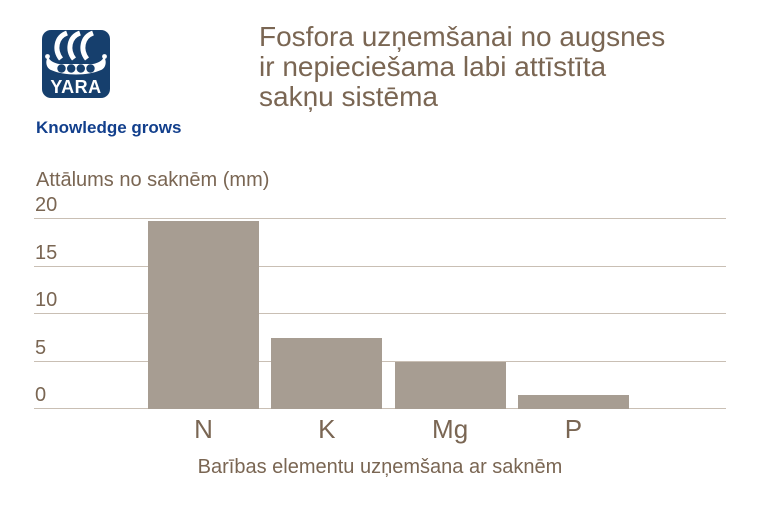 Image resolution: width=760 pixels, height=506 pixels. What do you see at coordinates (46, 205) in the screenshot?
I see `y-tick-label-20: 20` at bounding box center [46, 205].